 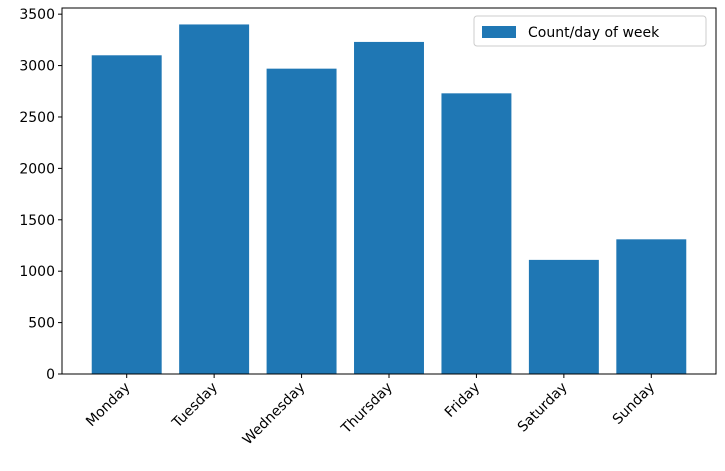 What do you see at coordinates (37, 221) in the screenshot?
I see `y-tick-label: 1500` at bounding box center [37, 221].